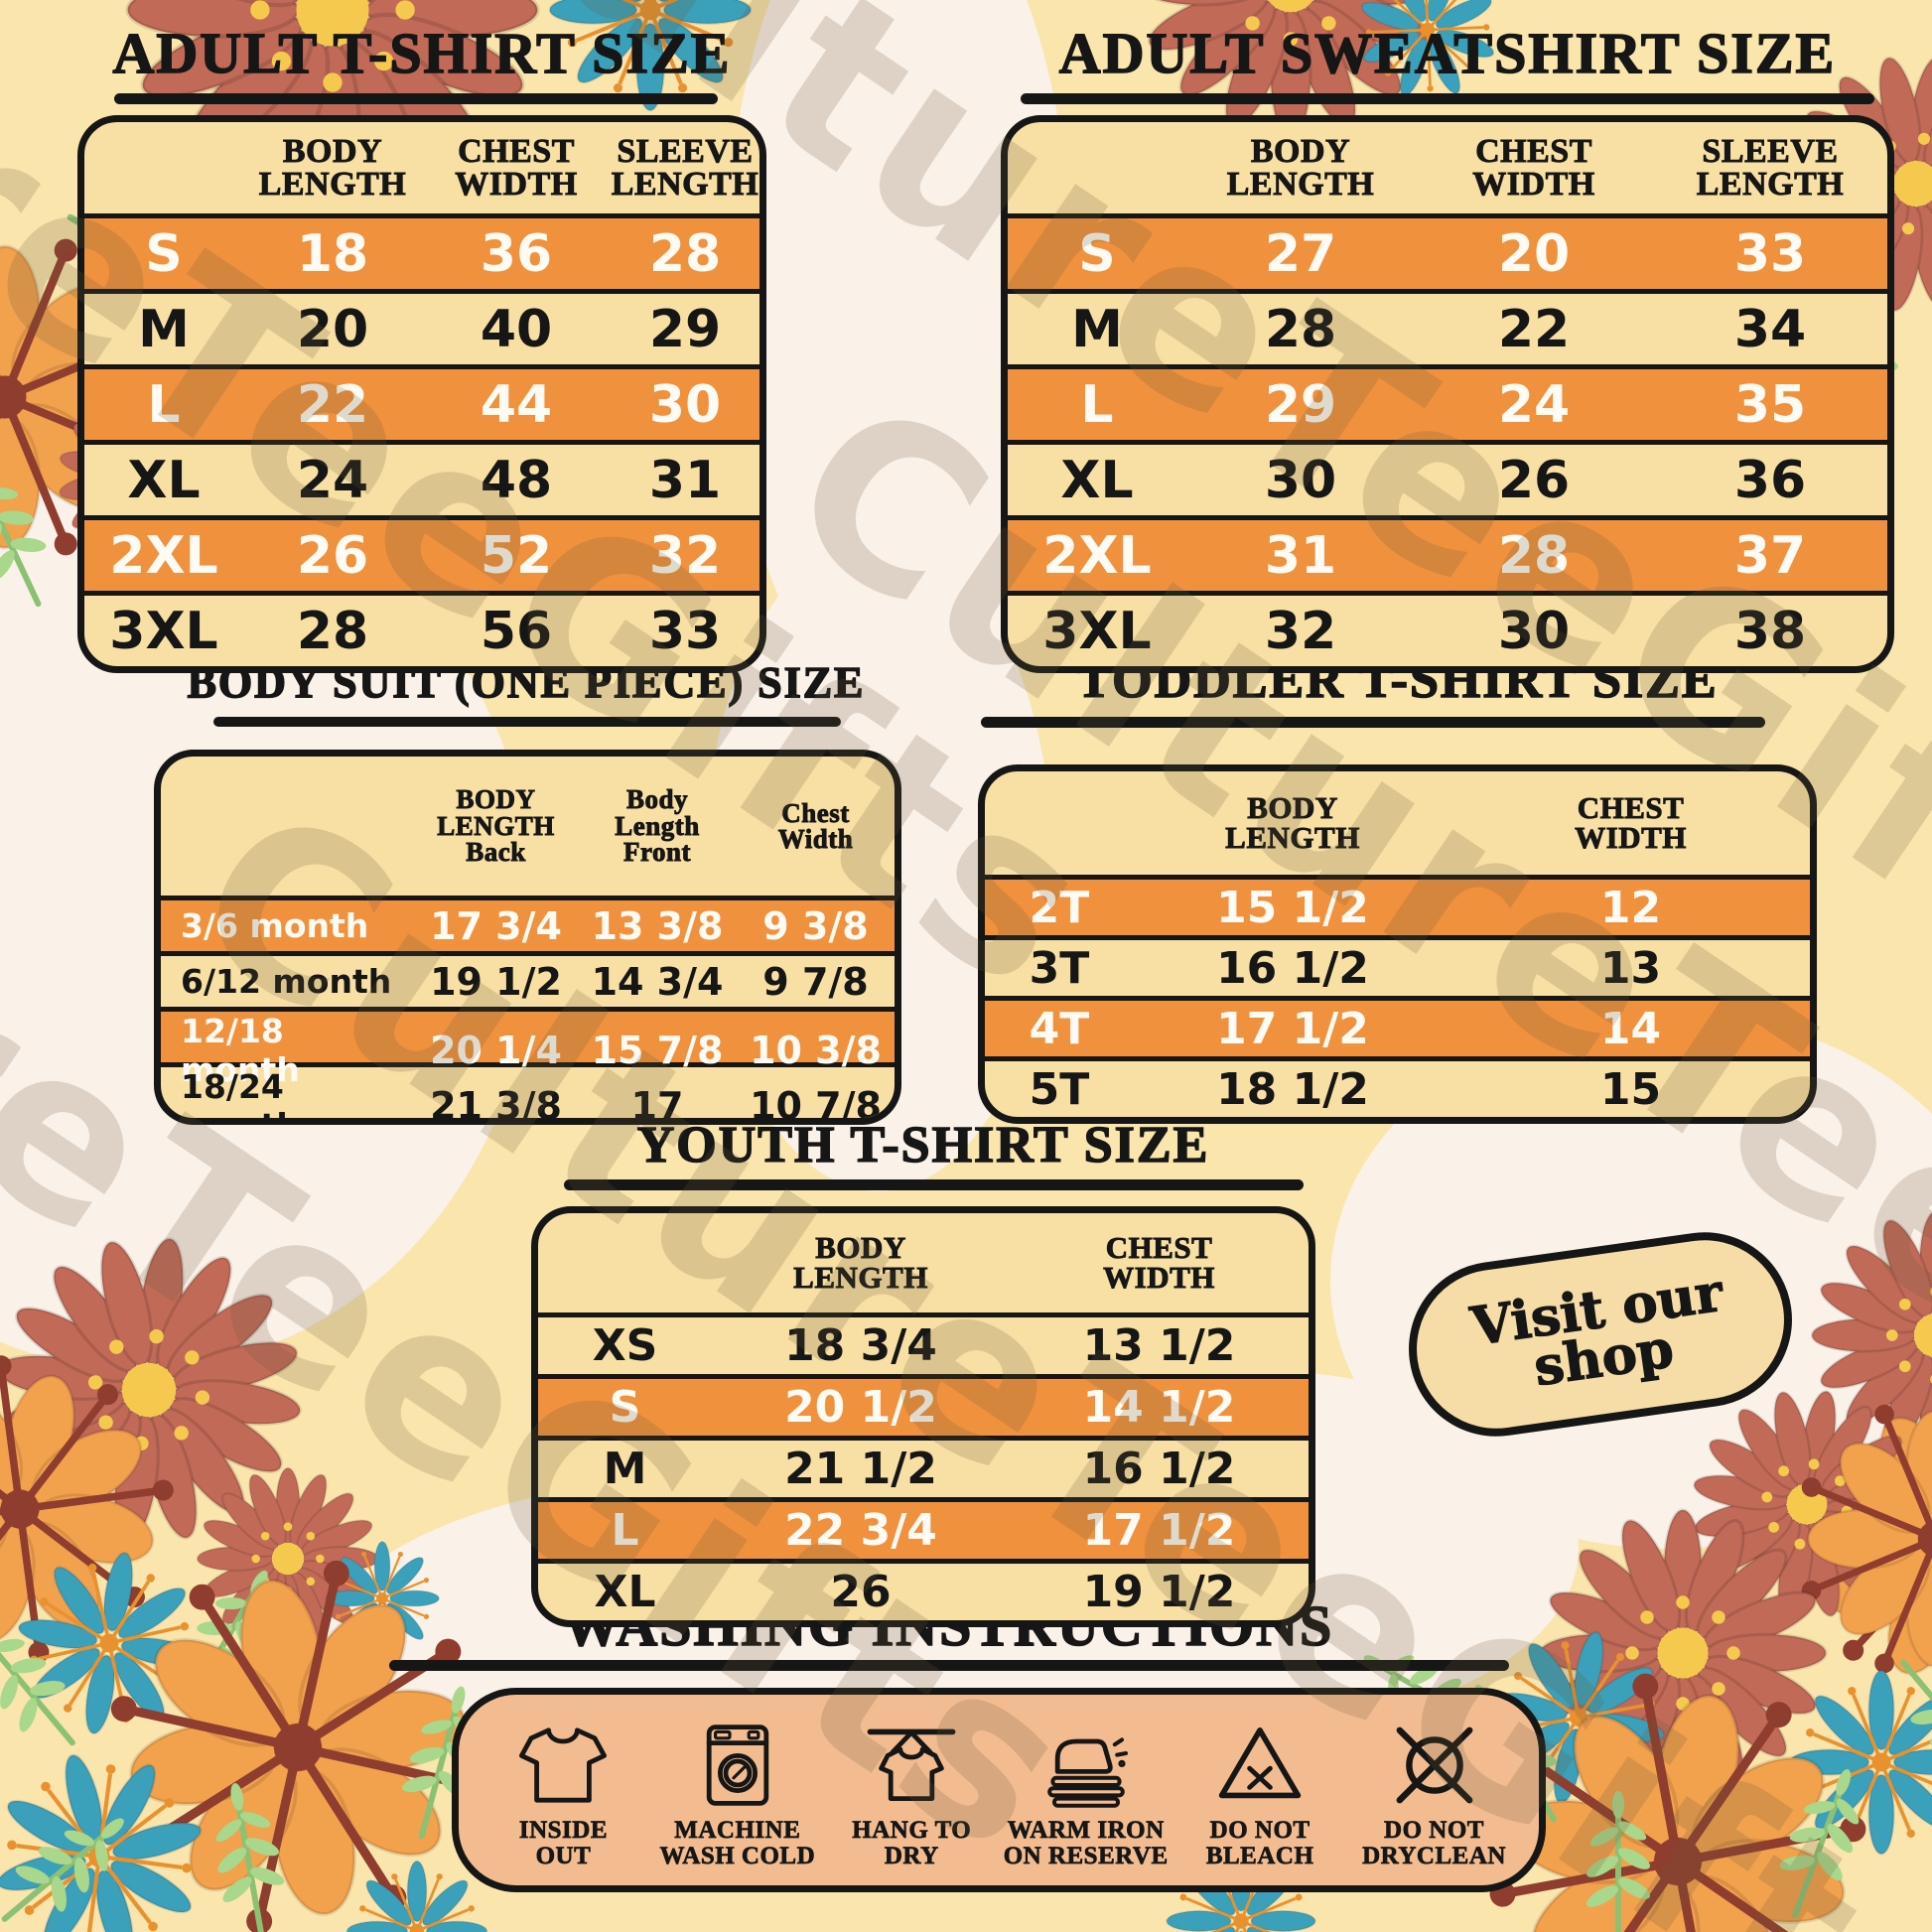  Describe the element at coordinates (1534, 253) in the screenshot. I see `size-value: 20` at that location.